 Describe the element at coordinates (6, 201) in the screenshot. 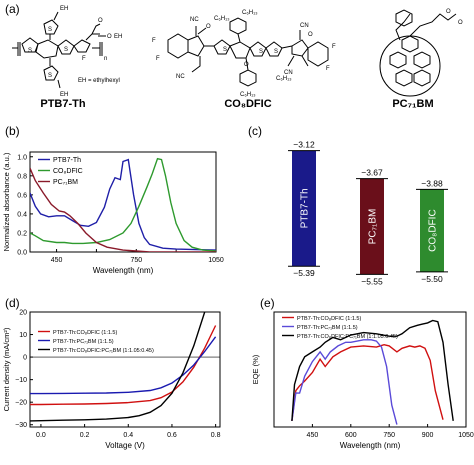

I see `y-axis-label: Normalized absorbance (a.u.)` at that location.